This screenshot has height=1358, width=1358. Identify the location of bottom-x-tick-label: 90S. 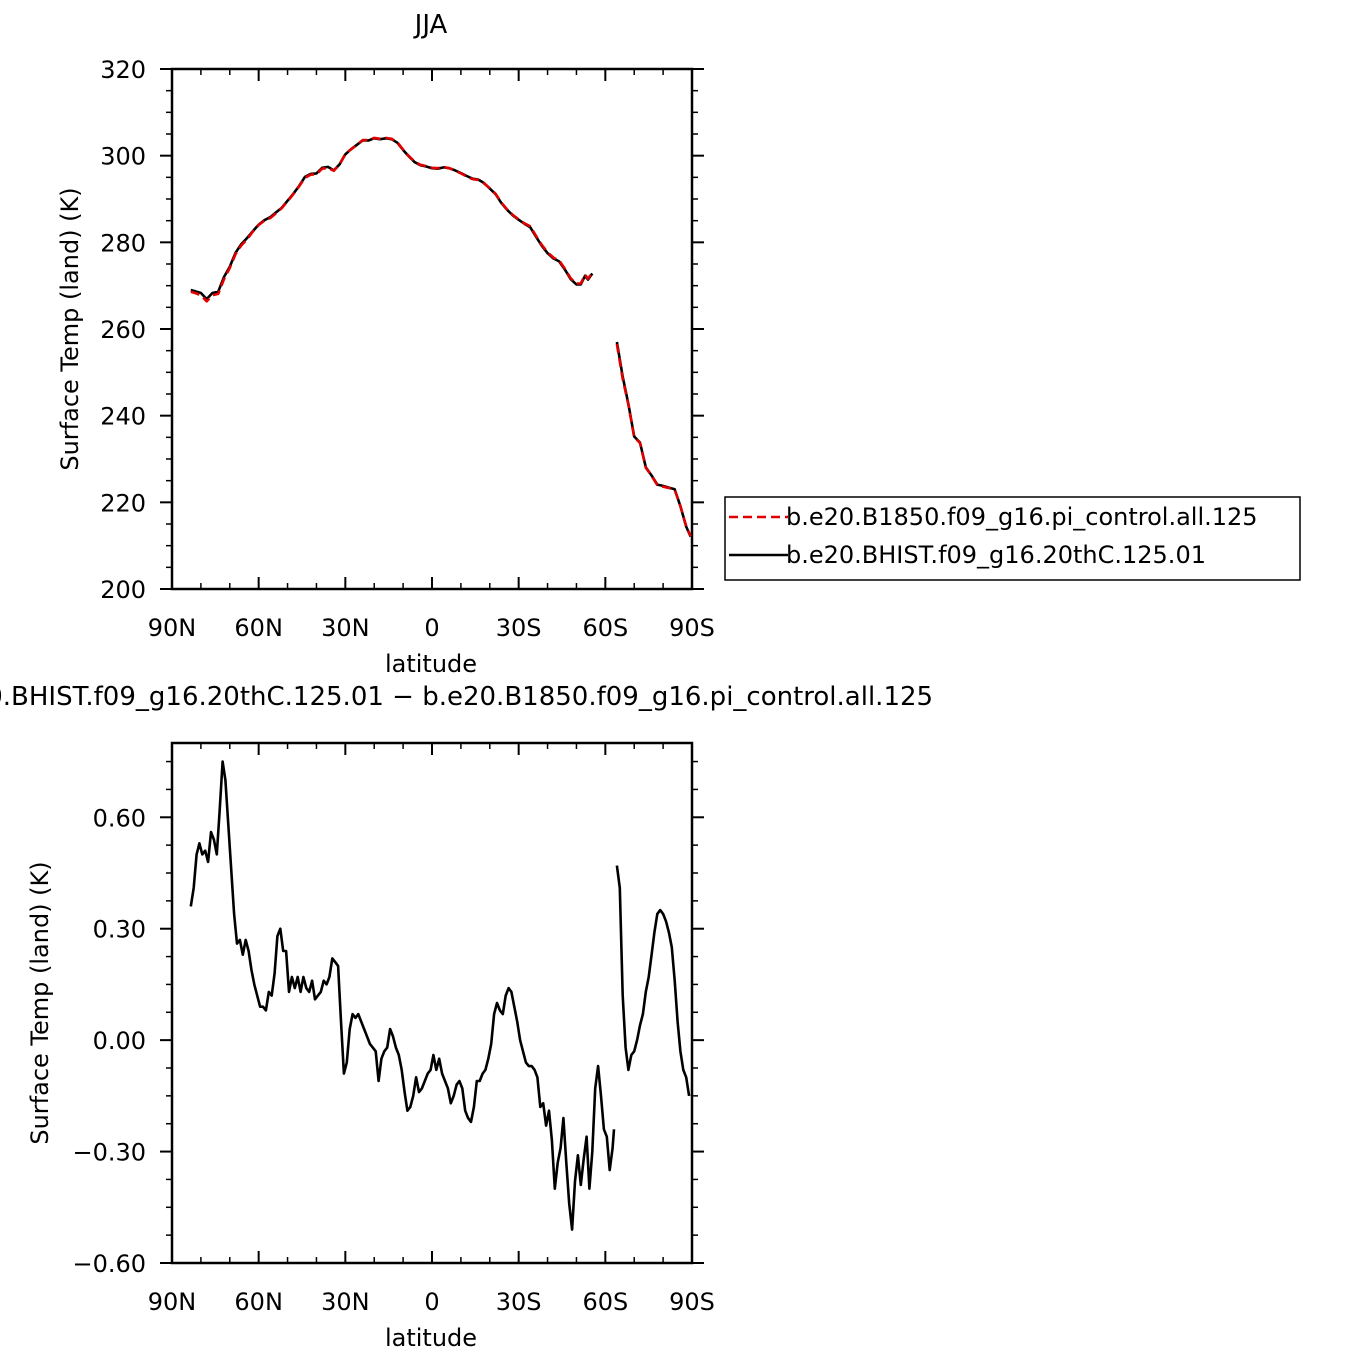
(692, 1302).